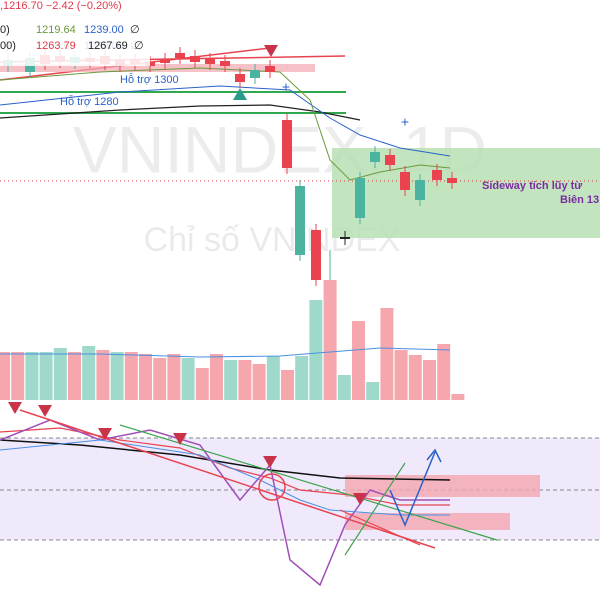  What do you see at coordinates (579, 200) in the screenshot?
I see `note: Biên 13` at bounding box center [579, 200].